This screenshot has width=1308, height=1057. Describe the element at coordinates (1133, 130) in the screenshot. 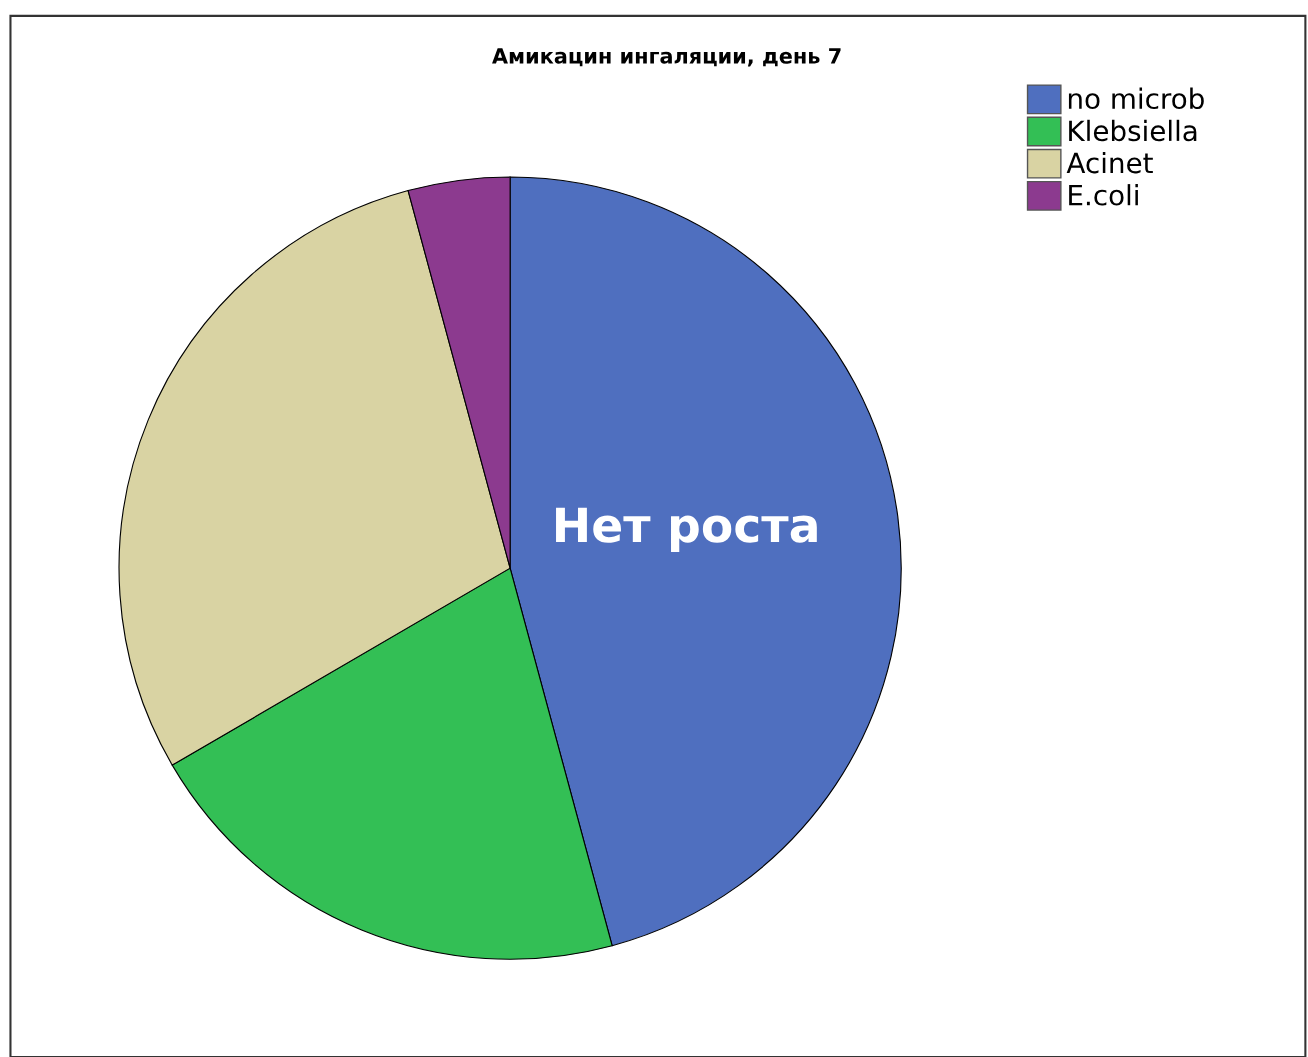

I see `legend-label: Klebsiella` at that location.